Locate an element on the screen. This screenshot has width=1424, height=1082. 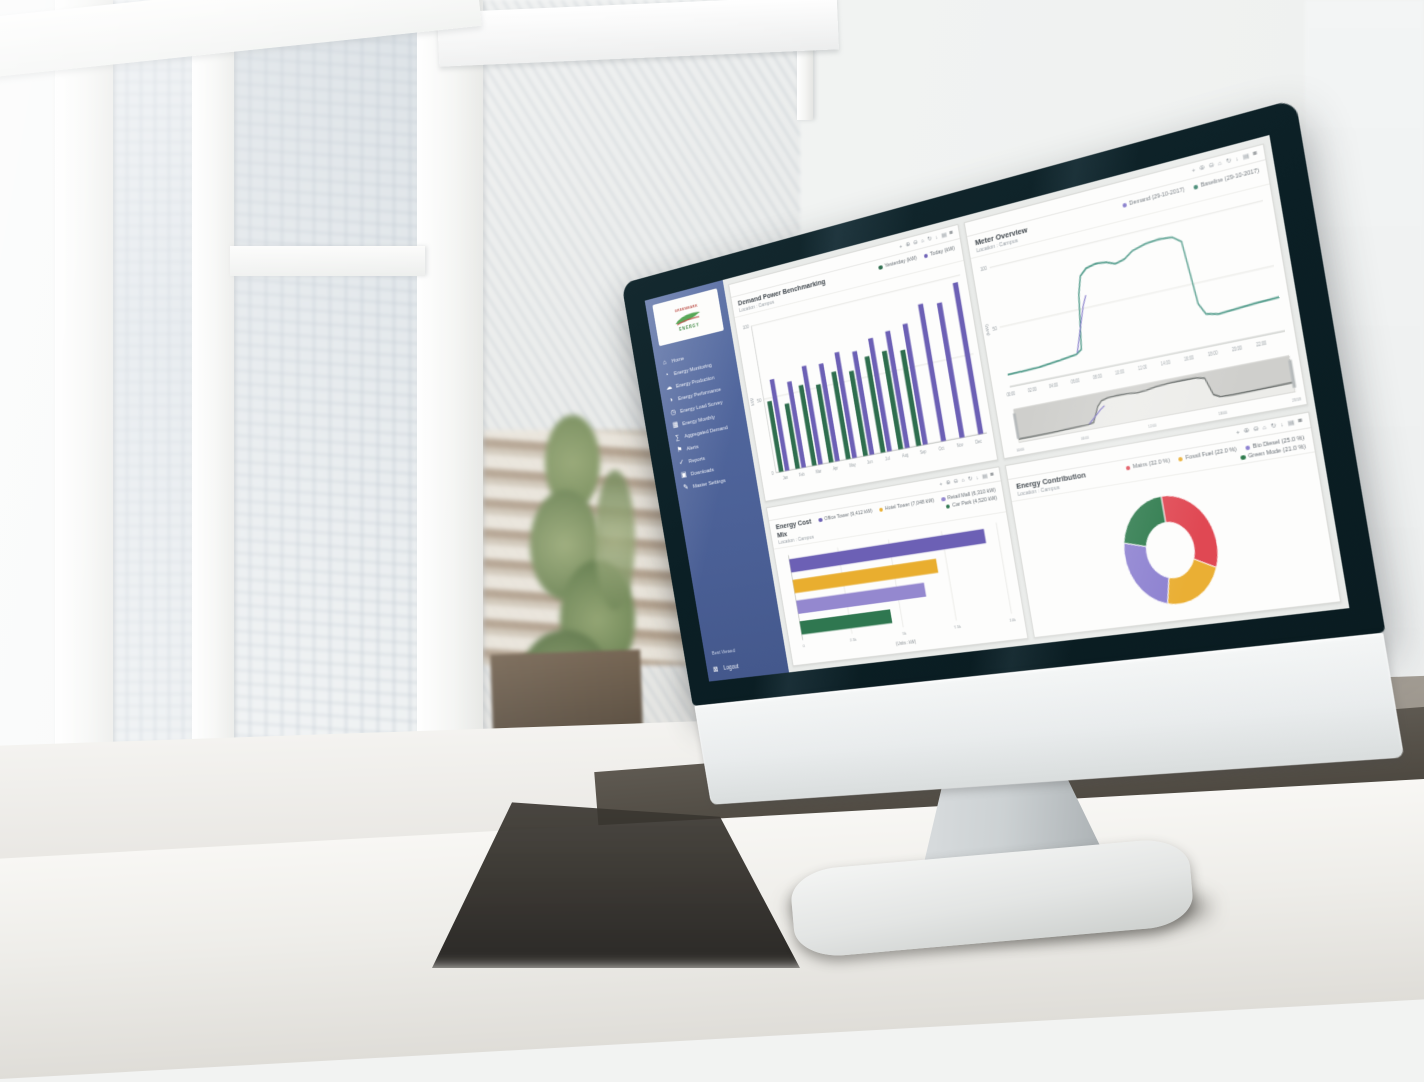
svg-text: 0 is located at coordinates (803, 645).